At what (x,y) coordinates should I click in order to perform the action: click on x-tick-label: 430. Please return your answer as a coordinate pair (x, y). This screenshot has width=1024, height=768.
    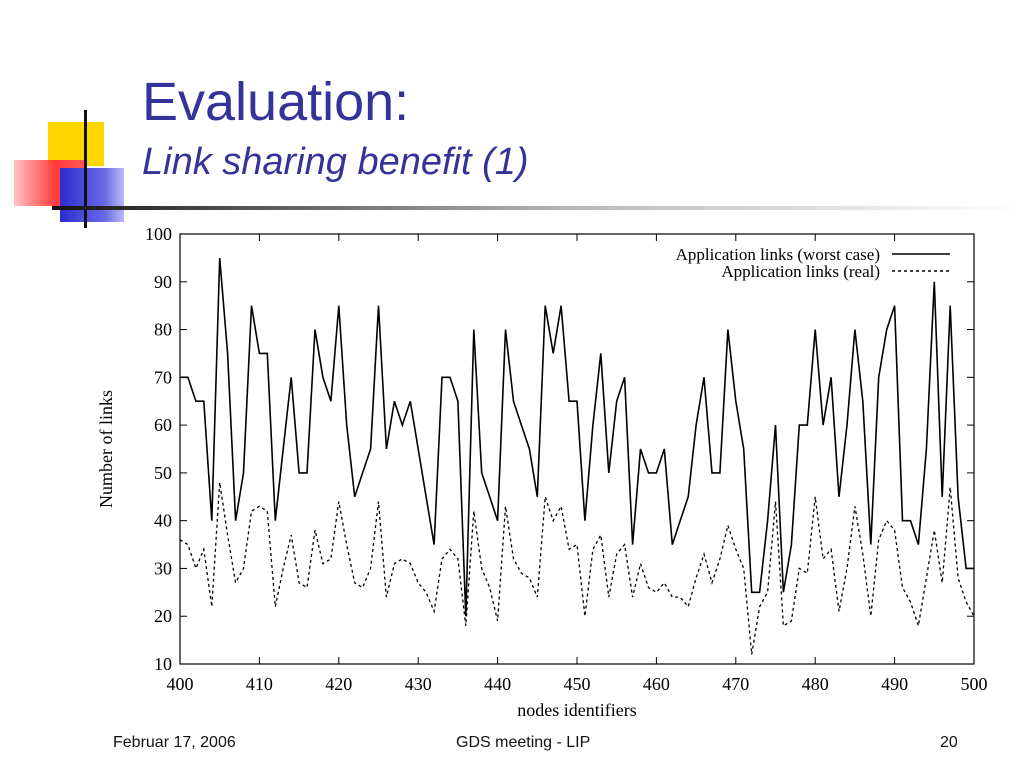
    Looking at the image, I should click on (418, 684).